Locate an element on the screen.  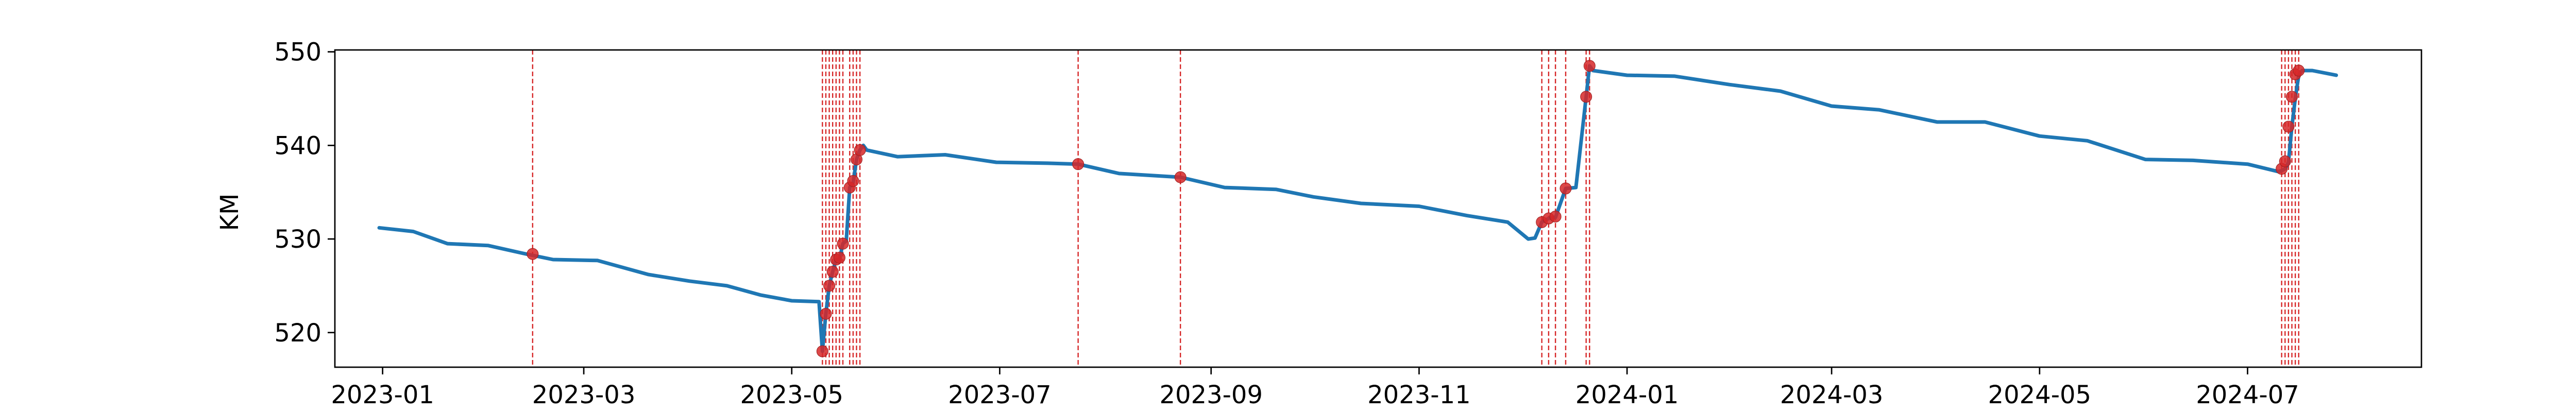
y-tick-label: 540 is located at coordinates (297, 145).